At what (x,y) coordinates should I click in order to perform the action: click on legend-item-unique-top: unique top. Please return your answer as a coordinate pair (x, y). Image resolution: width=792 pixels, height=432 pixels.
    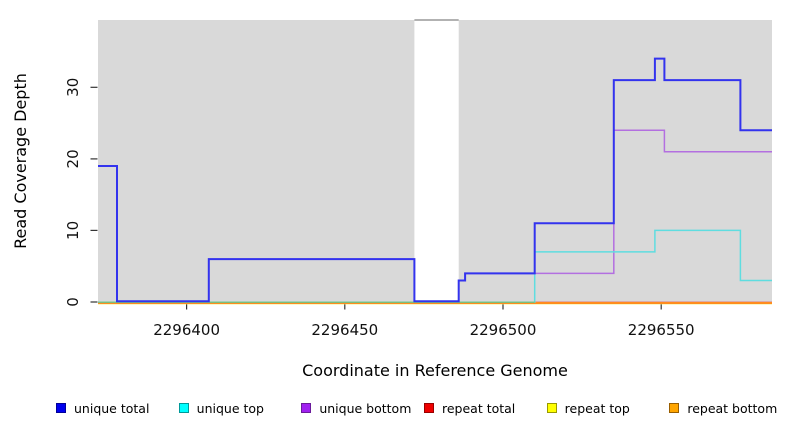
    Looking at the image, I should click on (234, 408).